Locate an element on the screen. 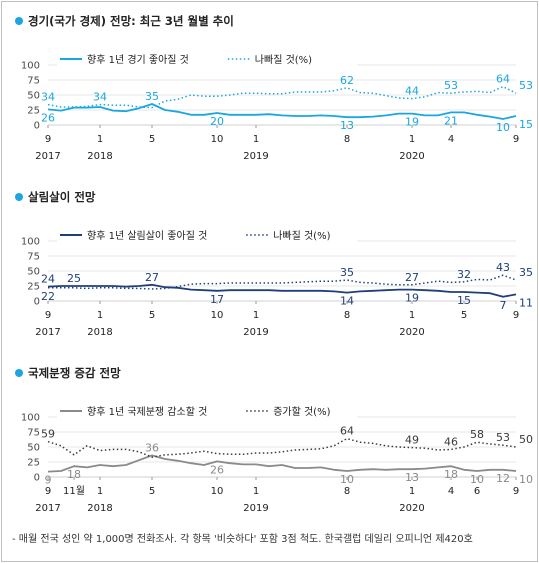 The width and height of the screenshot is (539, 563). legend-label-solid: 향후 1년 국제분쟁 감소할 것 is located at coordinates (147, 412).